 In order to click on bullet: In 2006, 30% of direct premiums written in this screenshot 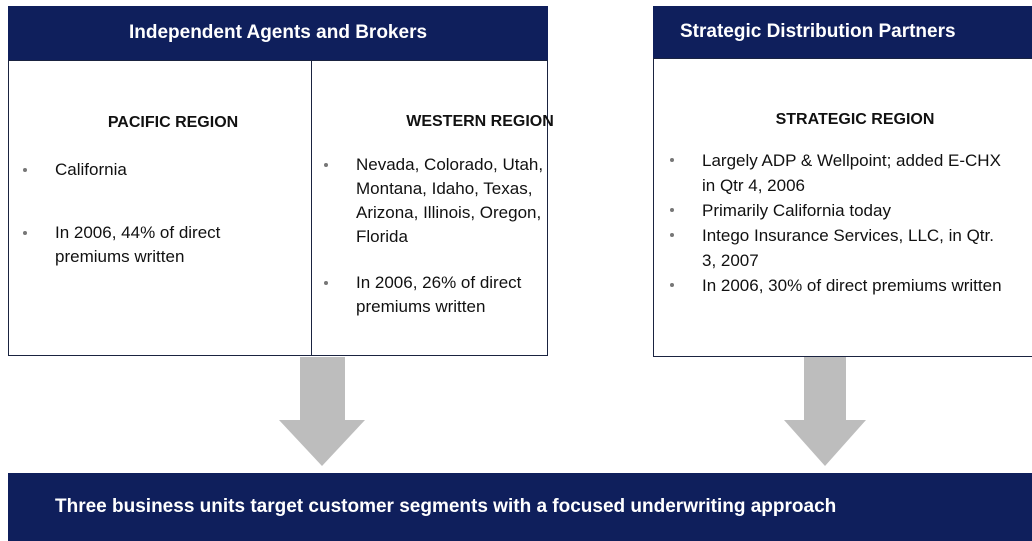, I will do `click(838, 285)`.